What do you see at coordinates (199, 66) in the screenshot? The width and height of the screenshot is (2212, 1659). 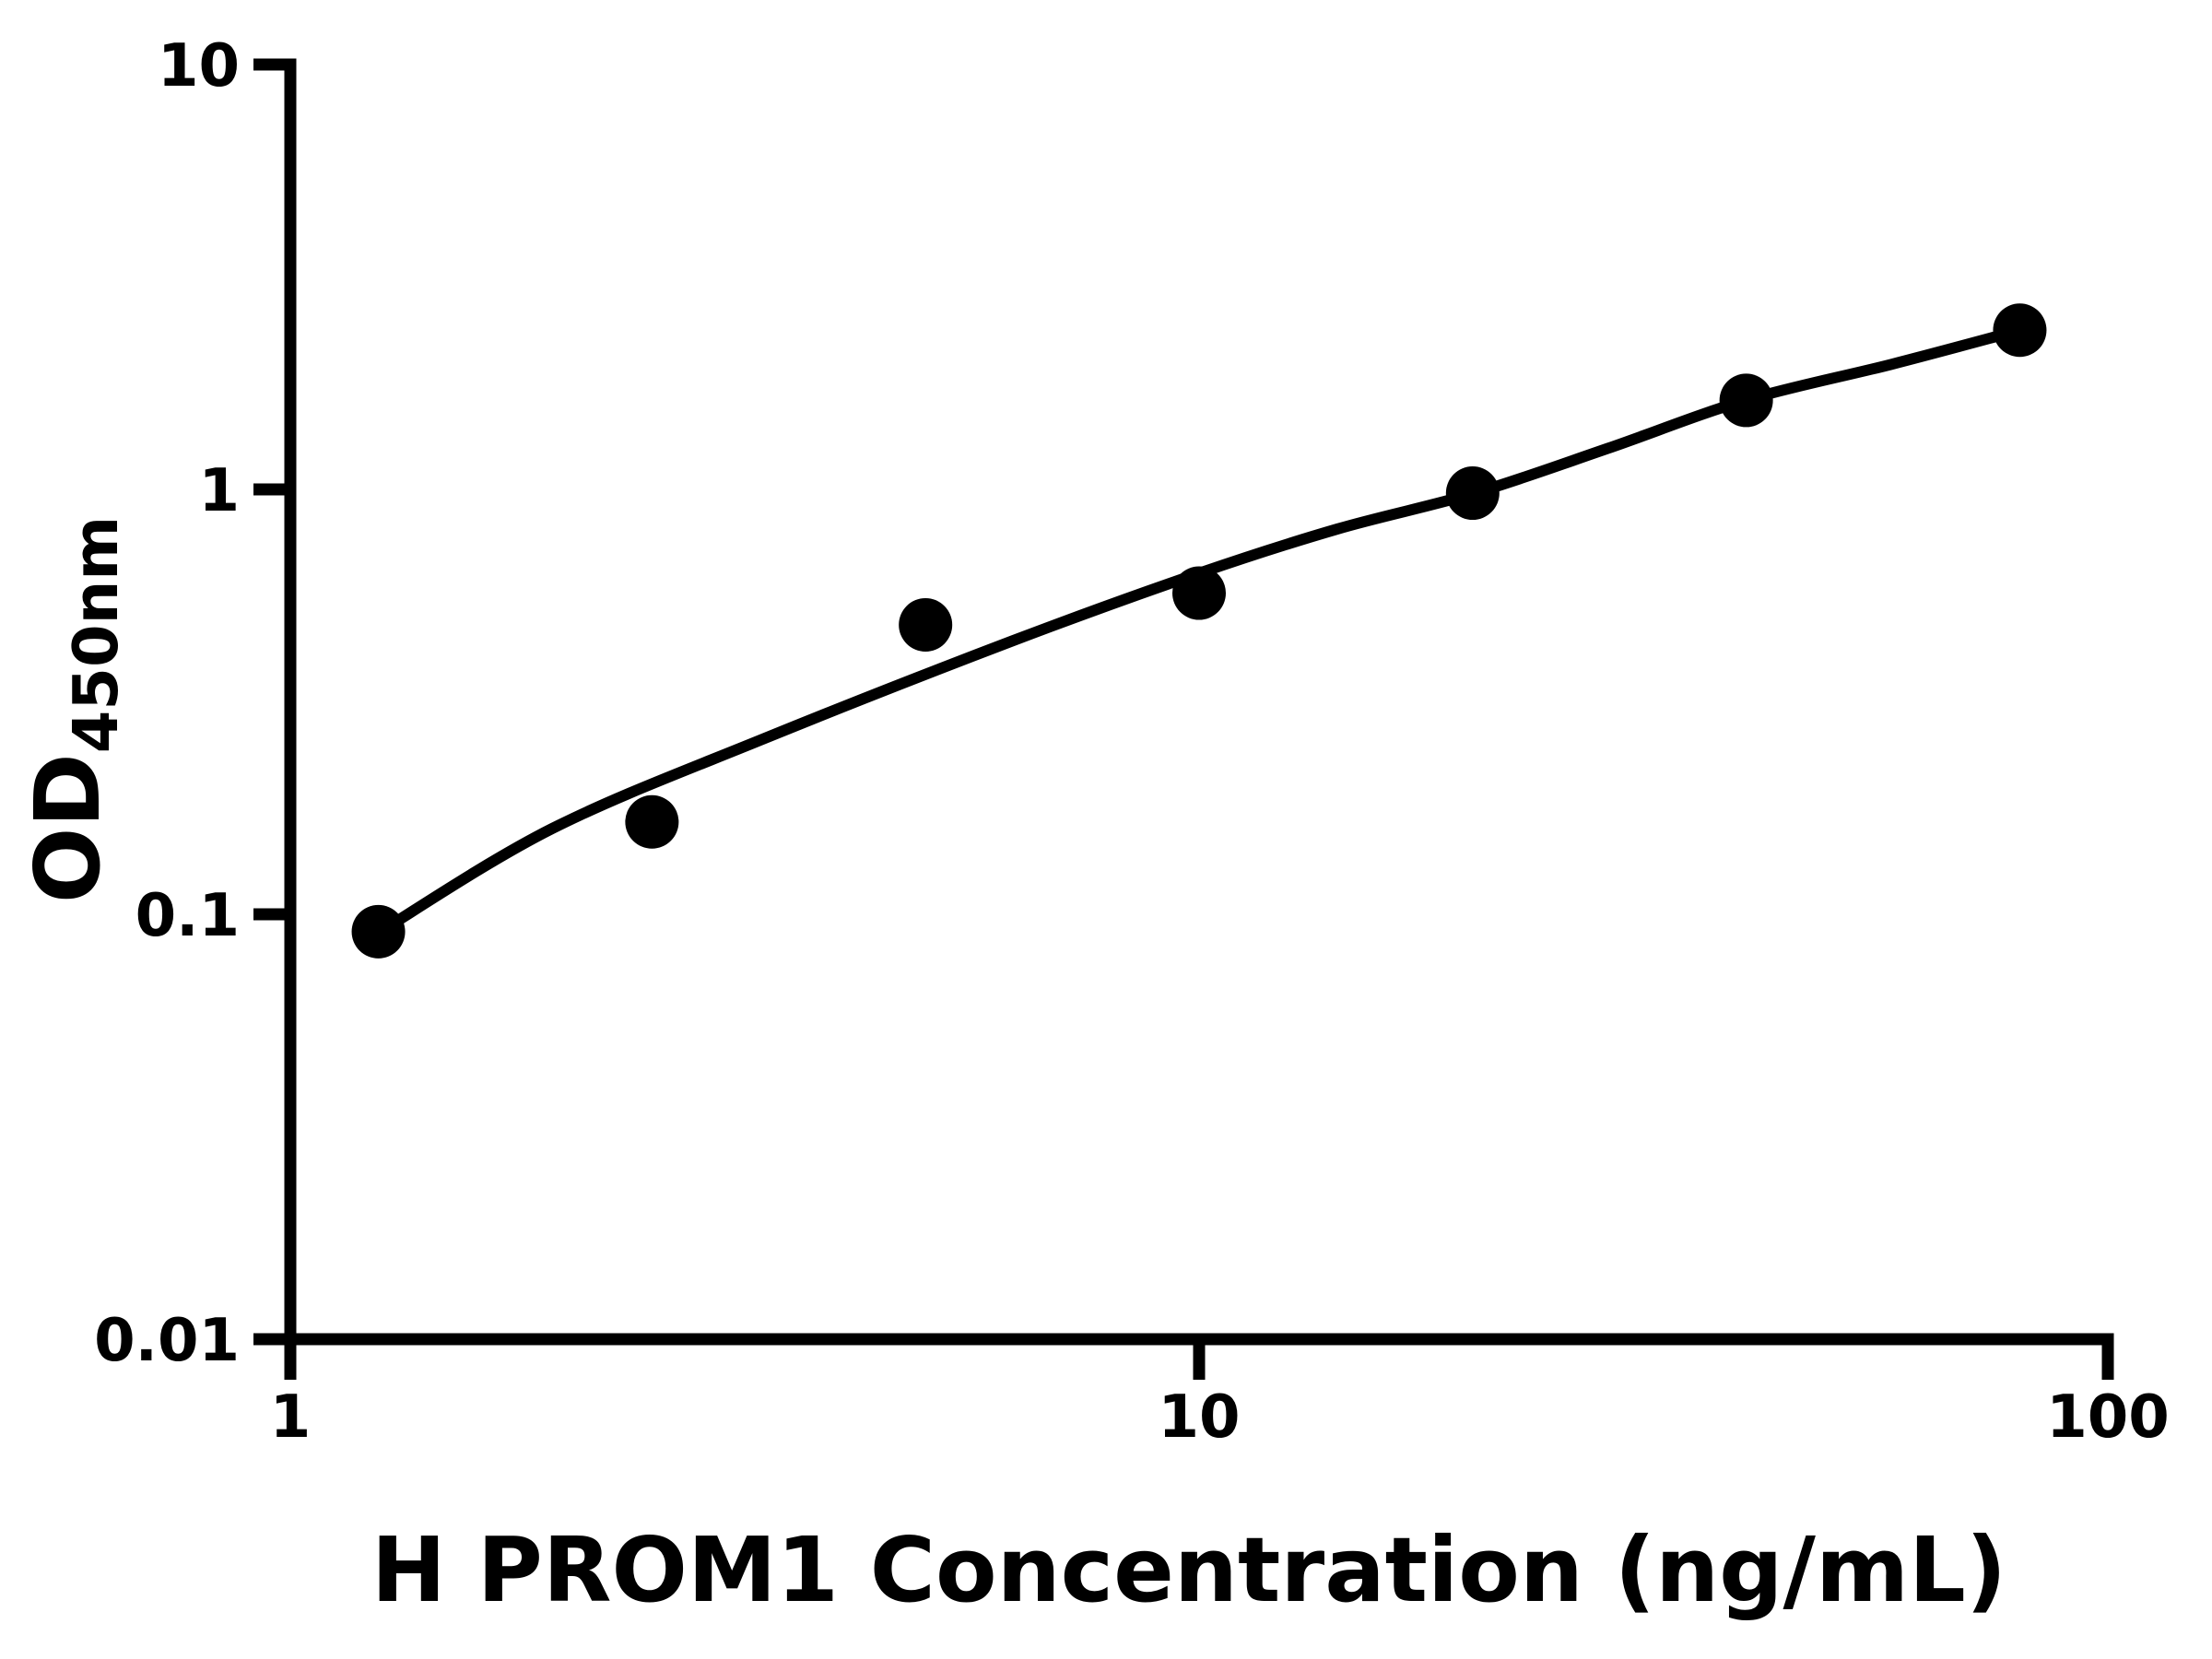 I see `y-tick-label: 10` at bounding box center [199, 66].